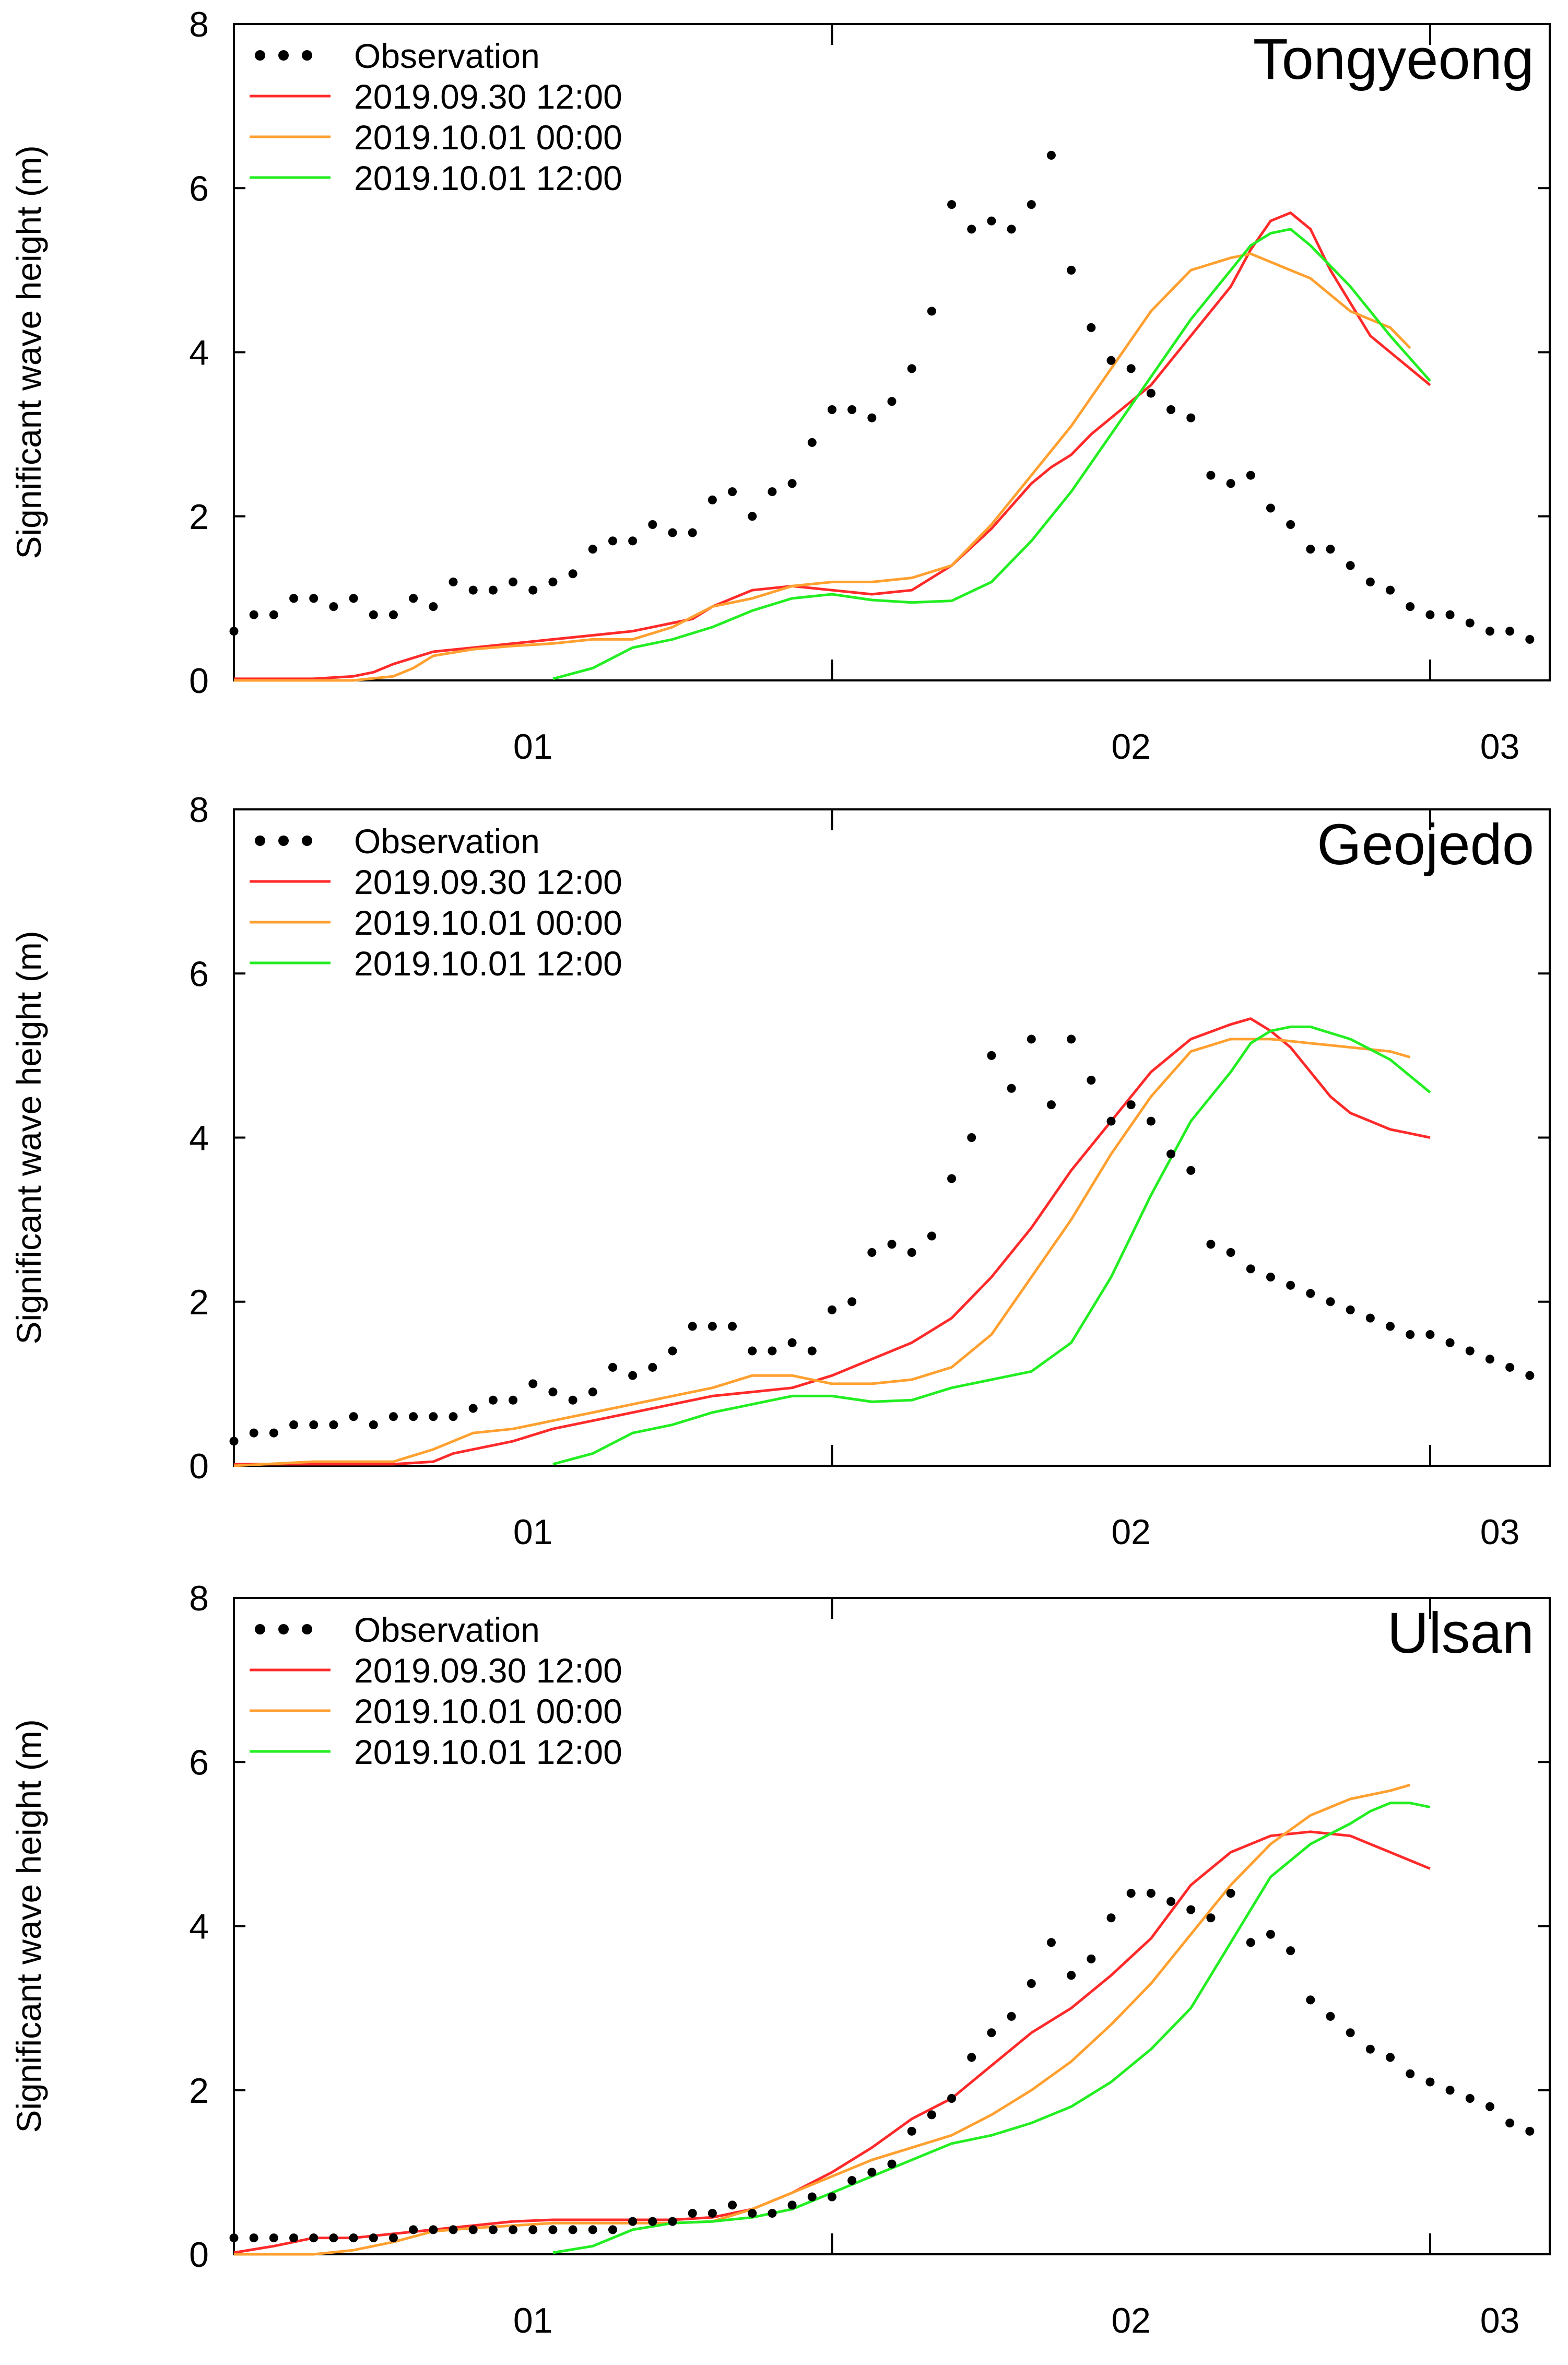 This screenshot has width=1568, height=2365. I want to click on legend-marker-observation, so click(260, 1629).